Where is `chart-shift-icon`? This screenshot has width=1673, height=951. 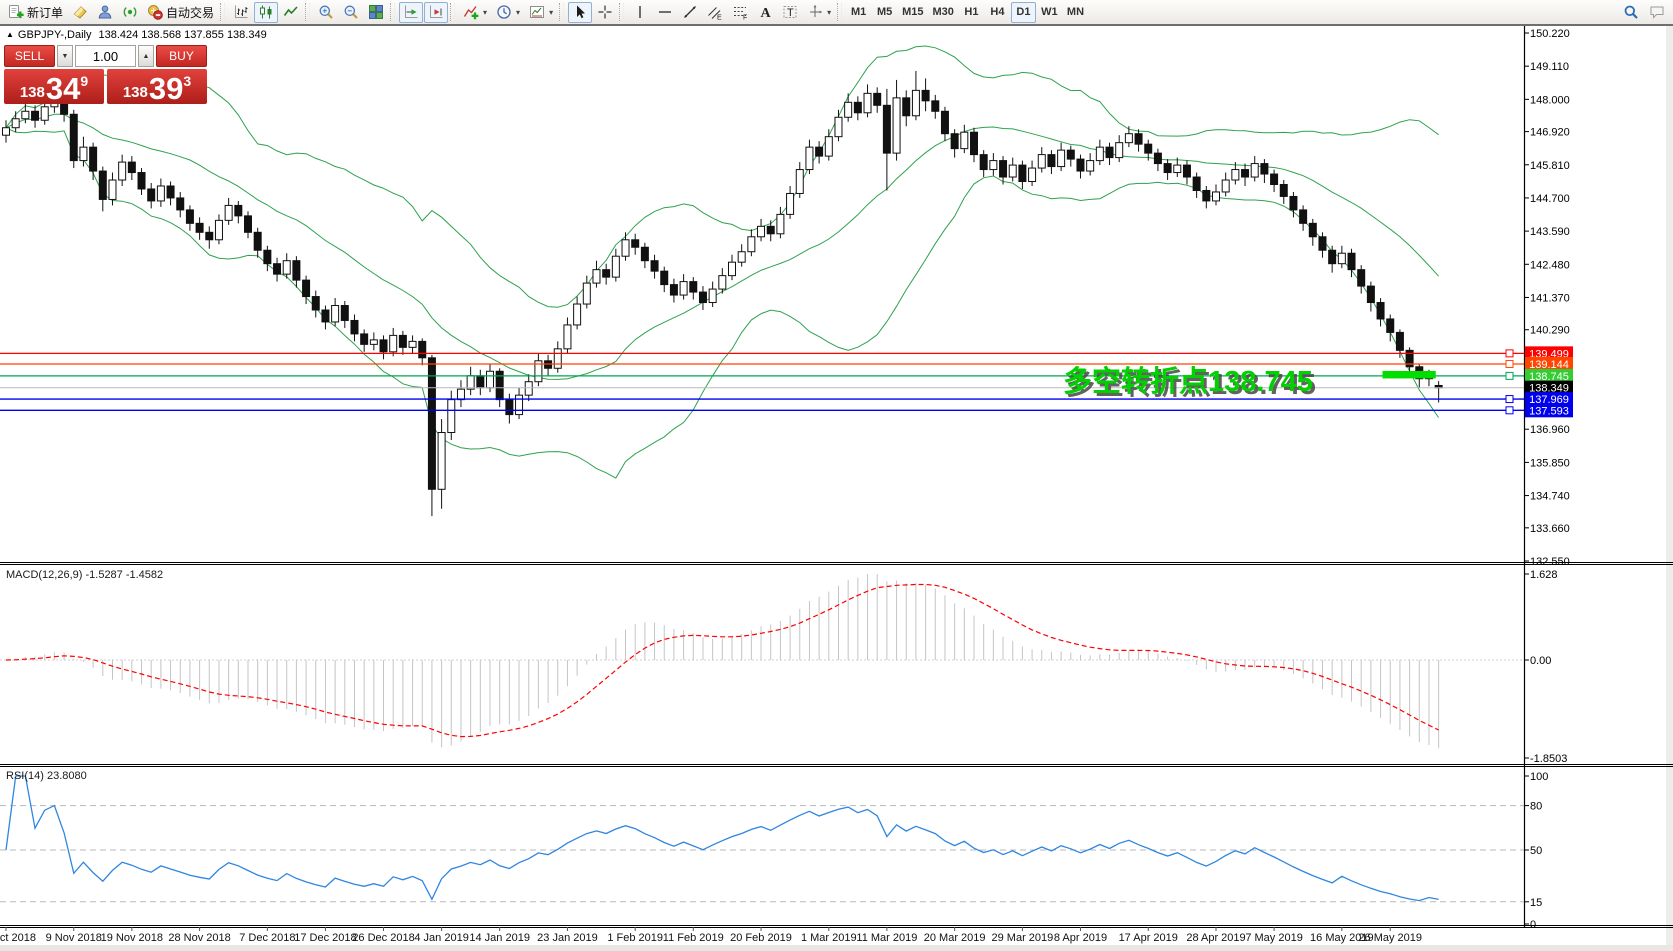
chart-shift-icon is located at coordinates (436, 11).